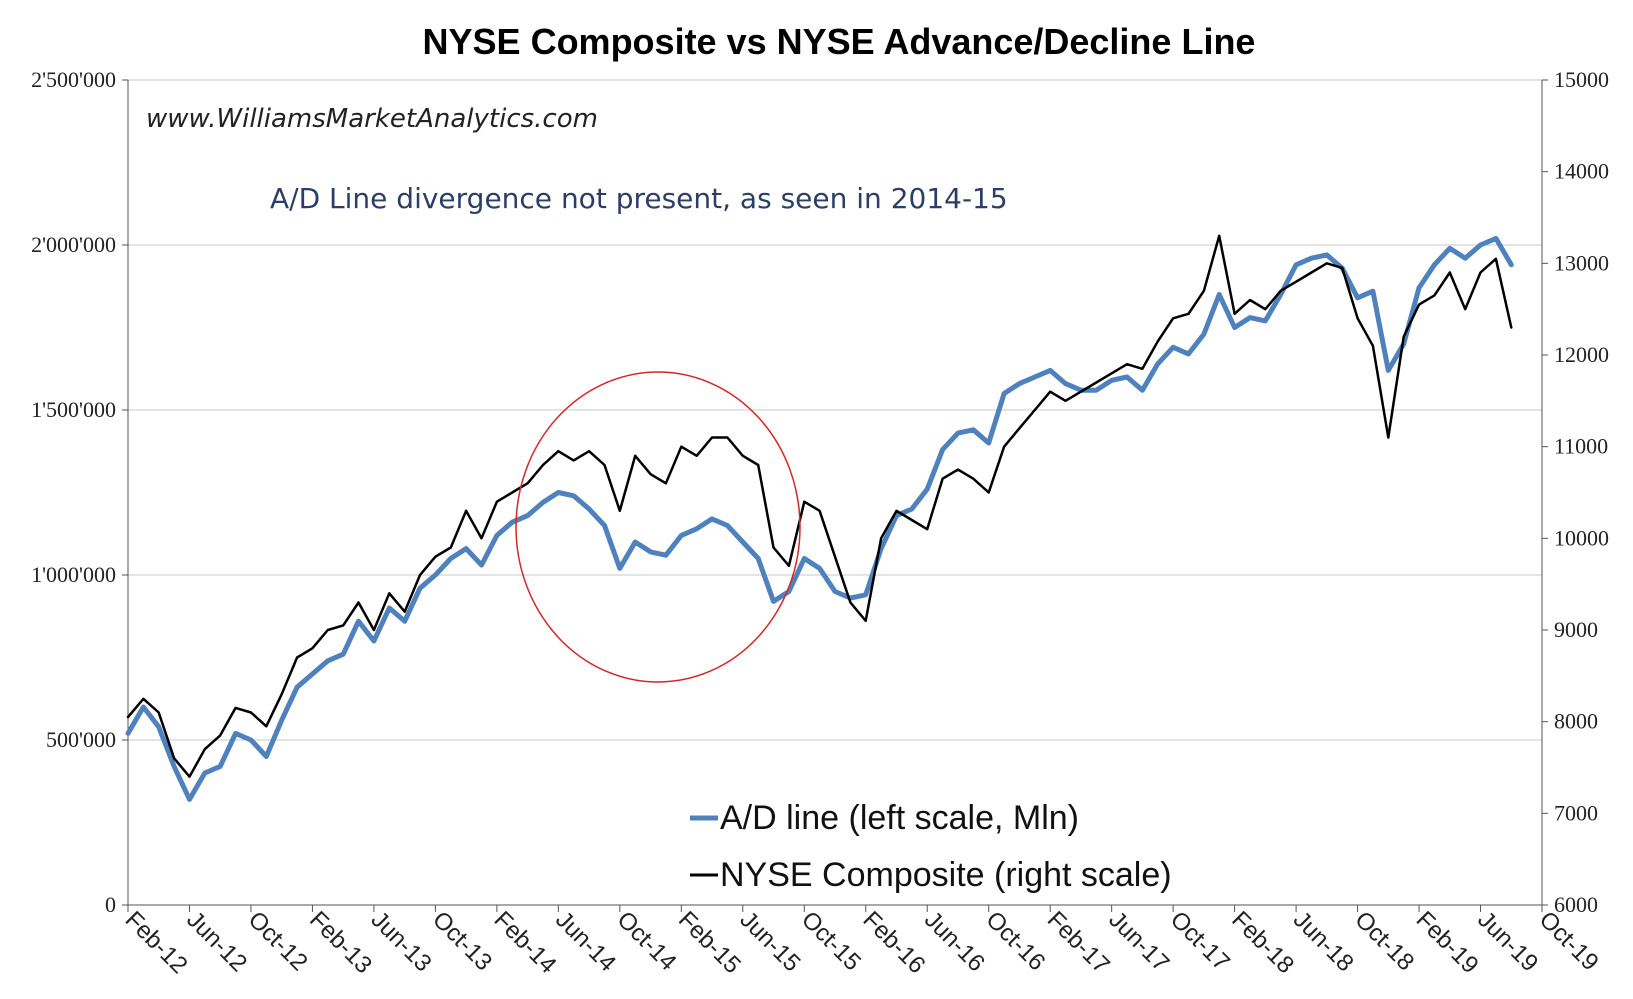 The width and height of the screenshot is (1633, 999). I want to click on right-tick-label: 14000, so click(1581, 171).